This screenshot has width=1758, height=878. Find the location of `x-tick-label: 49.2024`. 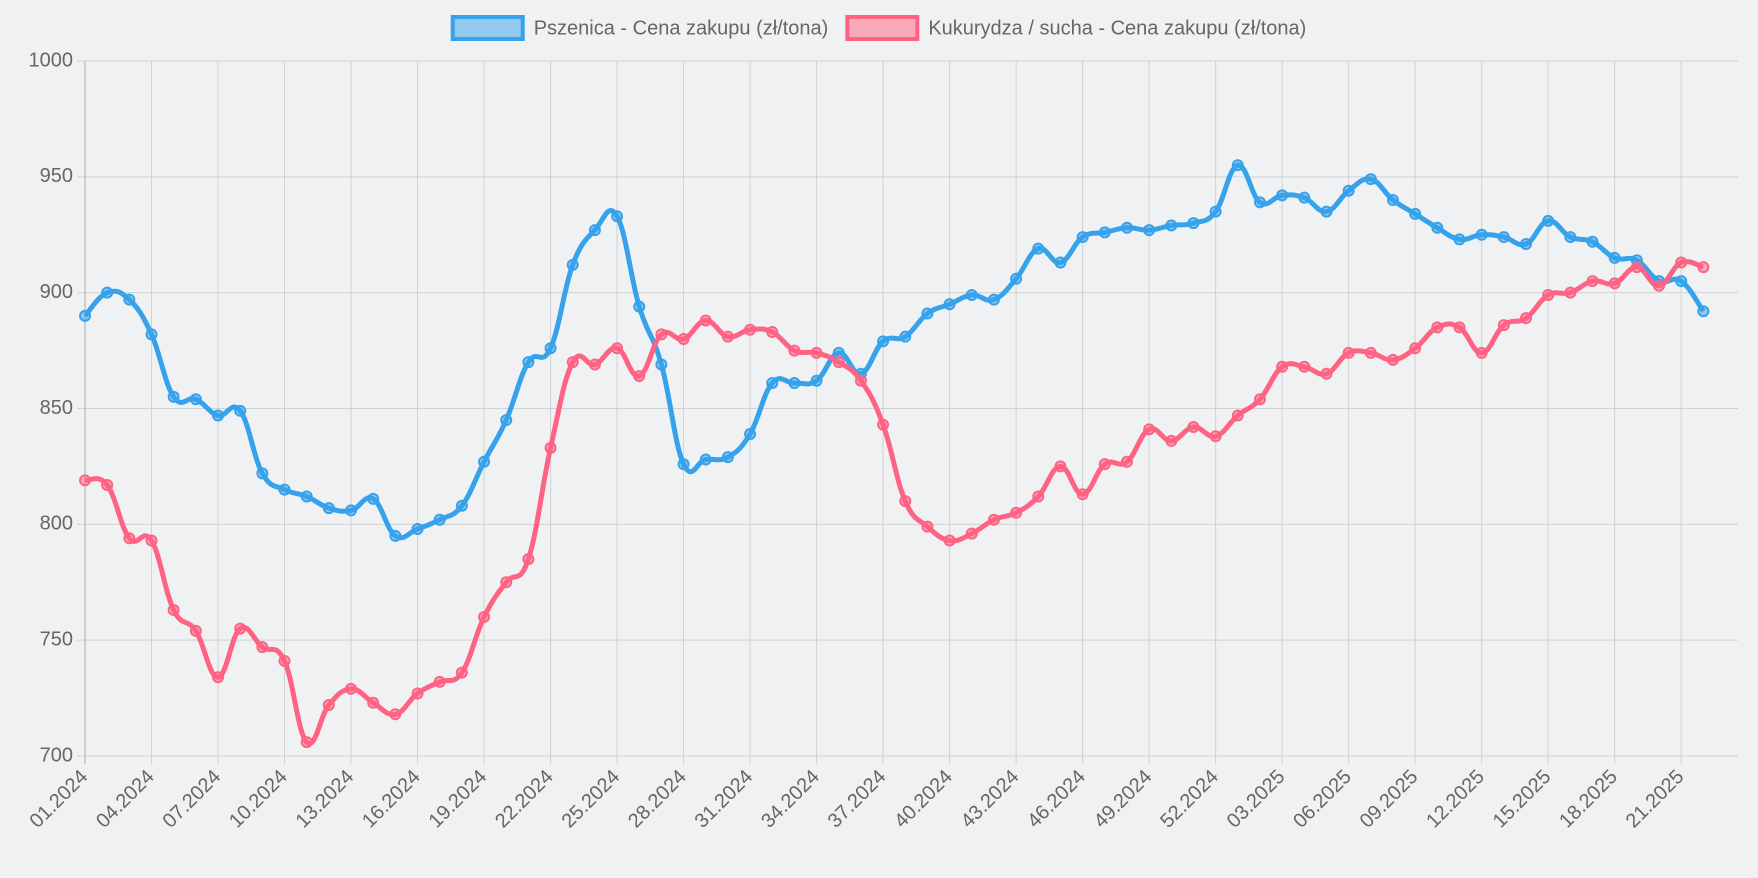

x-tick-label: 49.2024 is located at coordinates (1123, 799).